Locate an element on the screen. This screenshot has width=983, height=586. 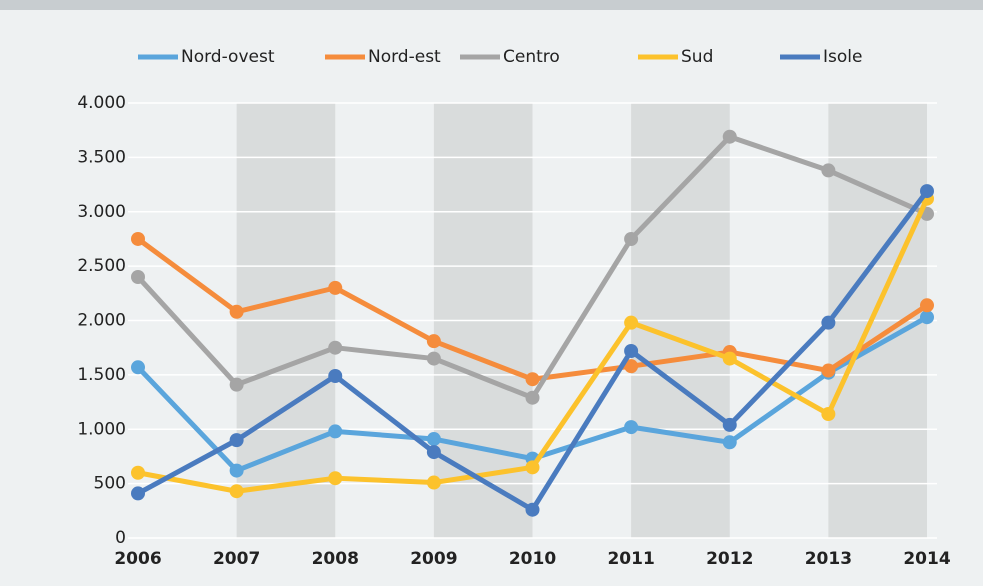
y-tick-label: 1.500 is located at coordinates (101, 375).